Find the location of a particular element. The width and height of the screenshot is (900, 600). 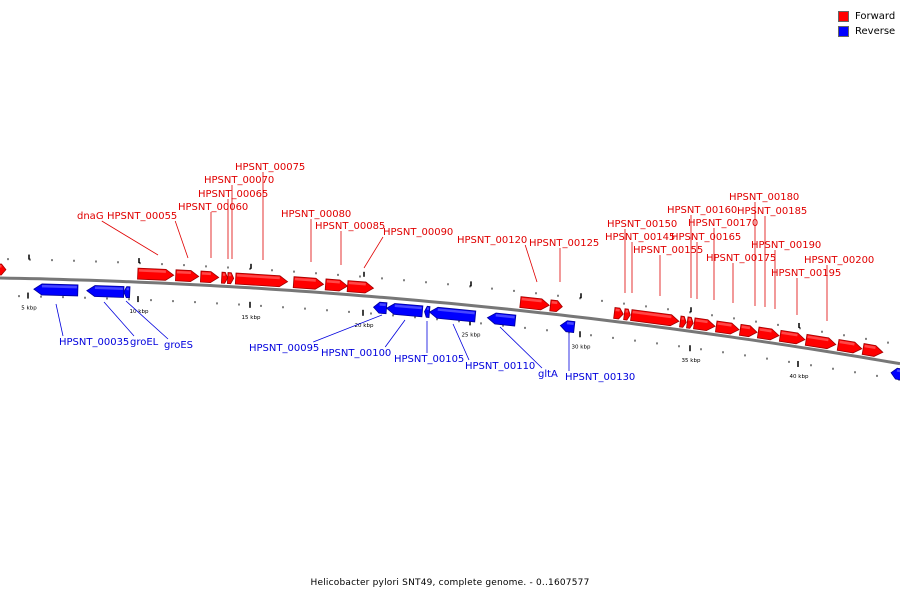

reverse-gene-label: groEL is located at coordinates (144, 342).